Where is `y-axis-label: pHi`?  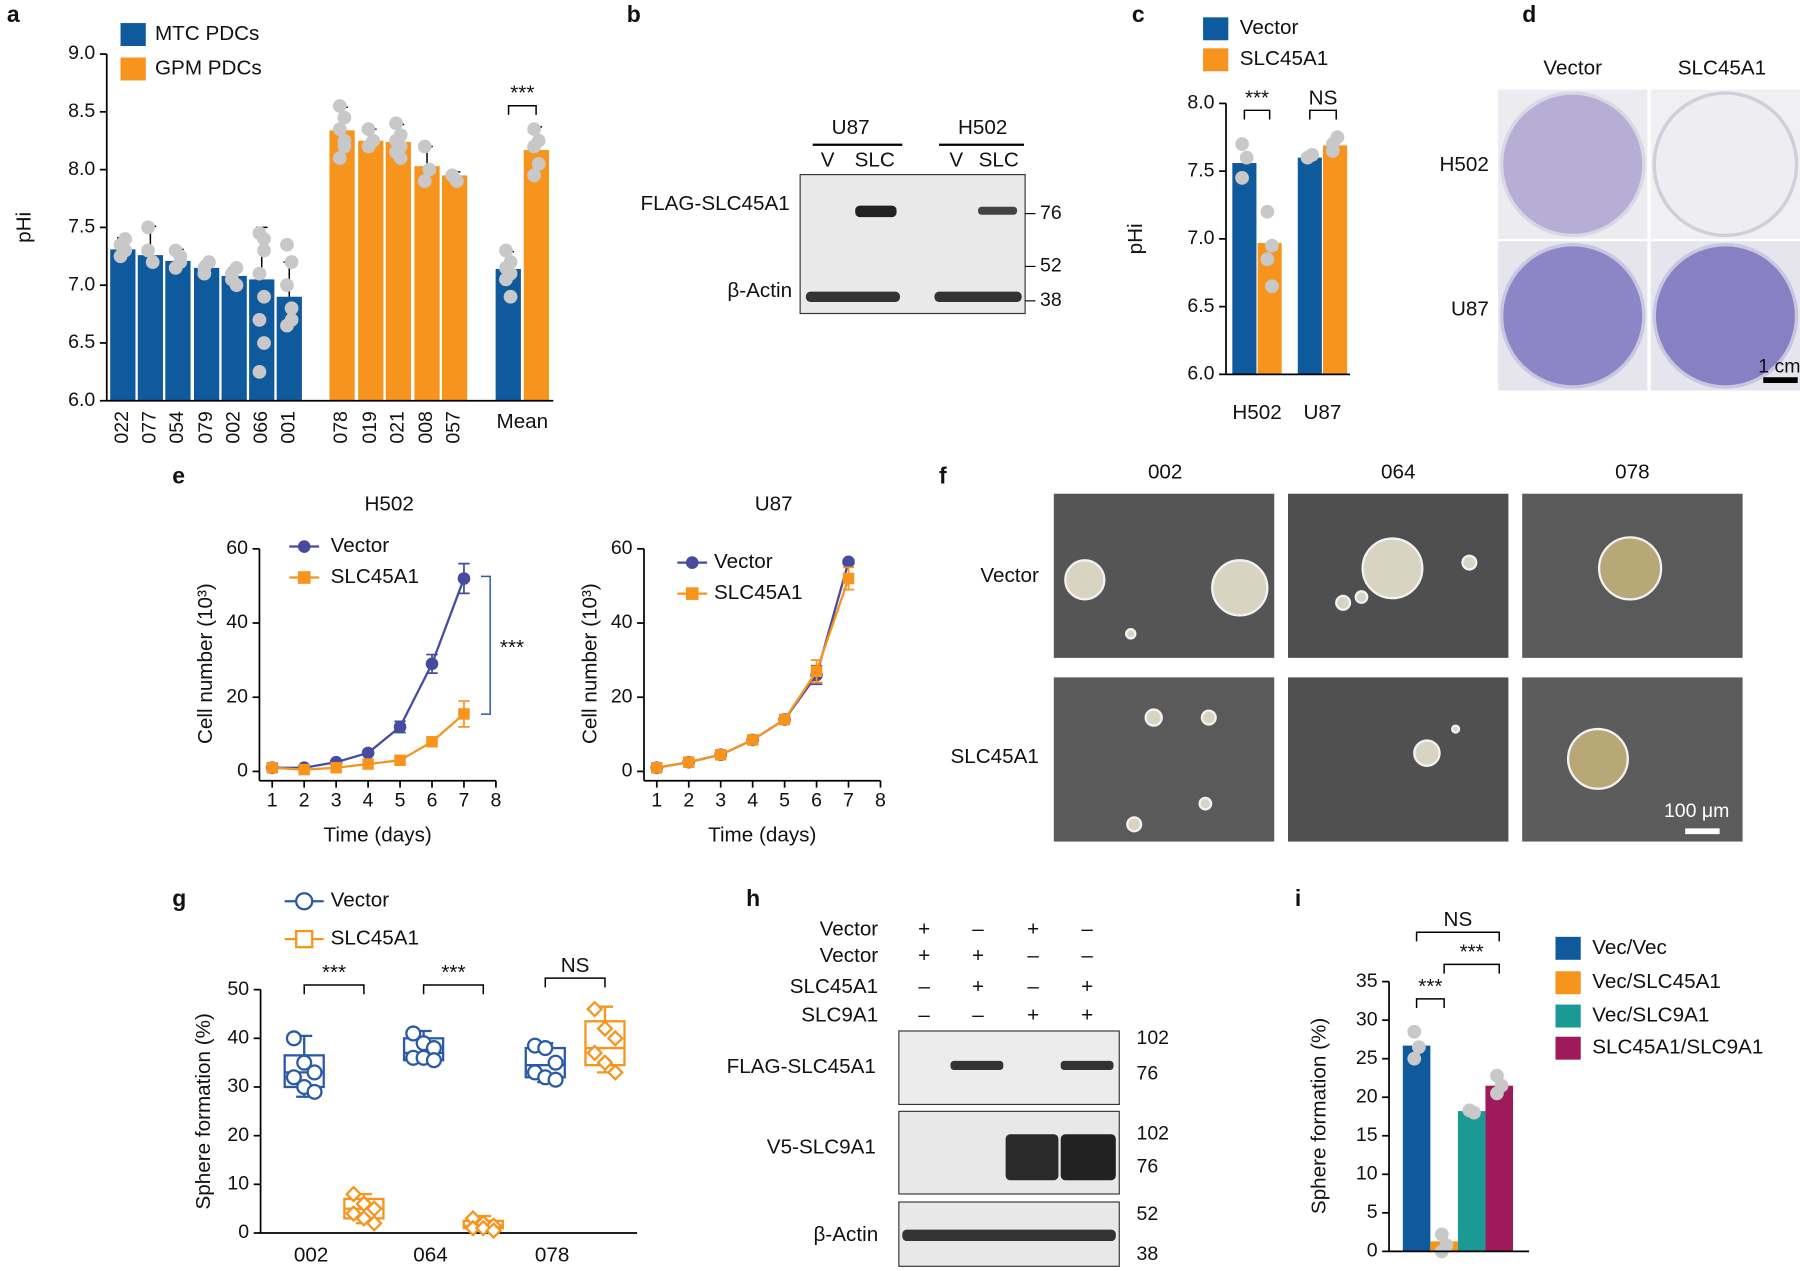
y-axis-label: pHi is located at coordinates (1135, 238).